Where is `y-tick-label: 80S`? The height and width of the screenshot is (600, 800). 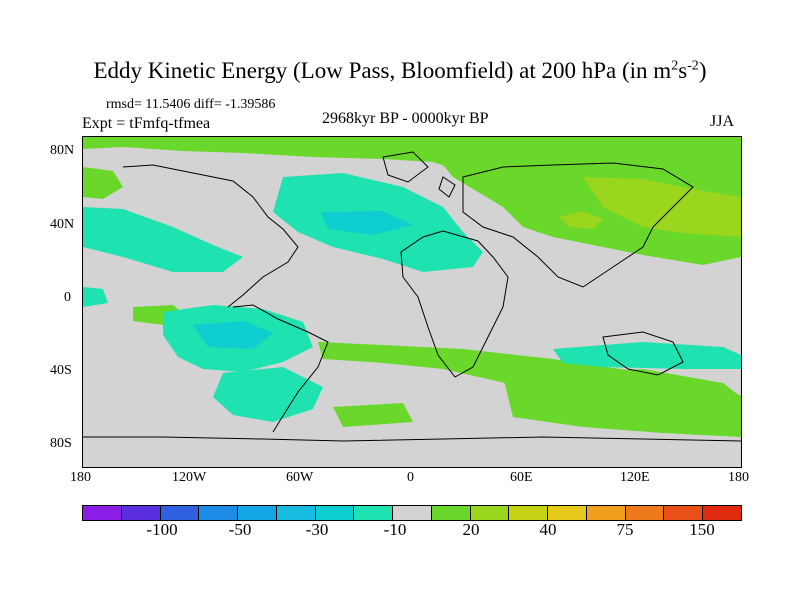
y-tick-label: 80S is located at coordinates (61, 443).